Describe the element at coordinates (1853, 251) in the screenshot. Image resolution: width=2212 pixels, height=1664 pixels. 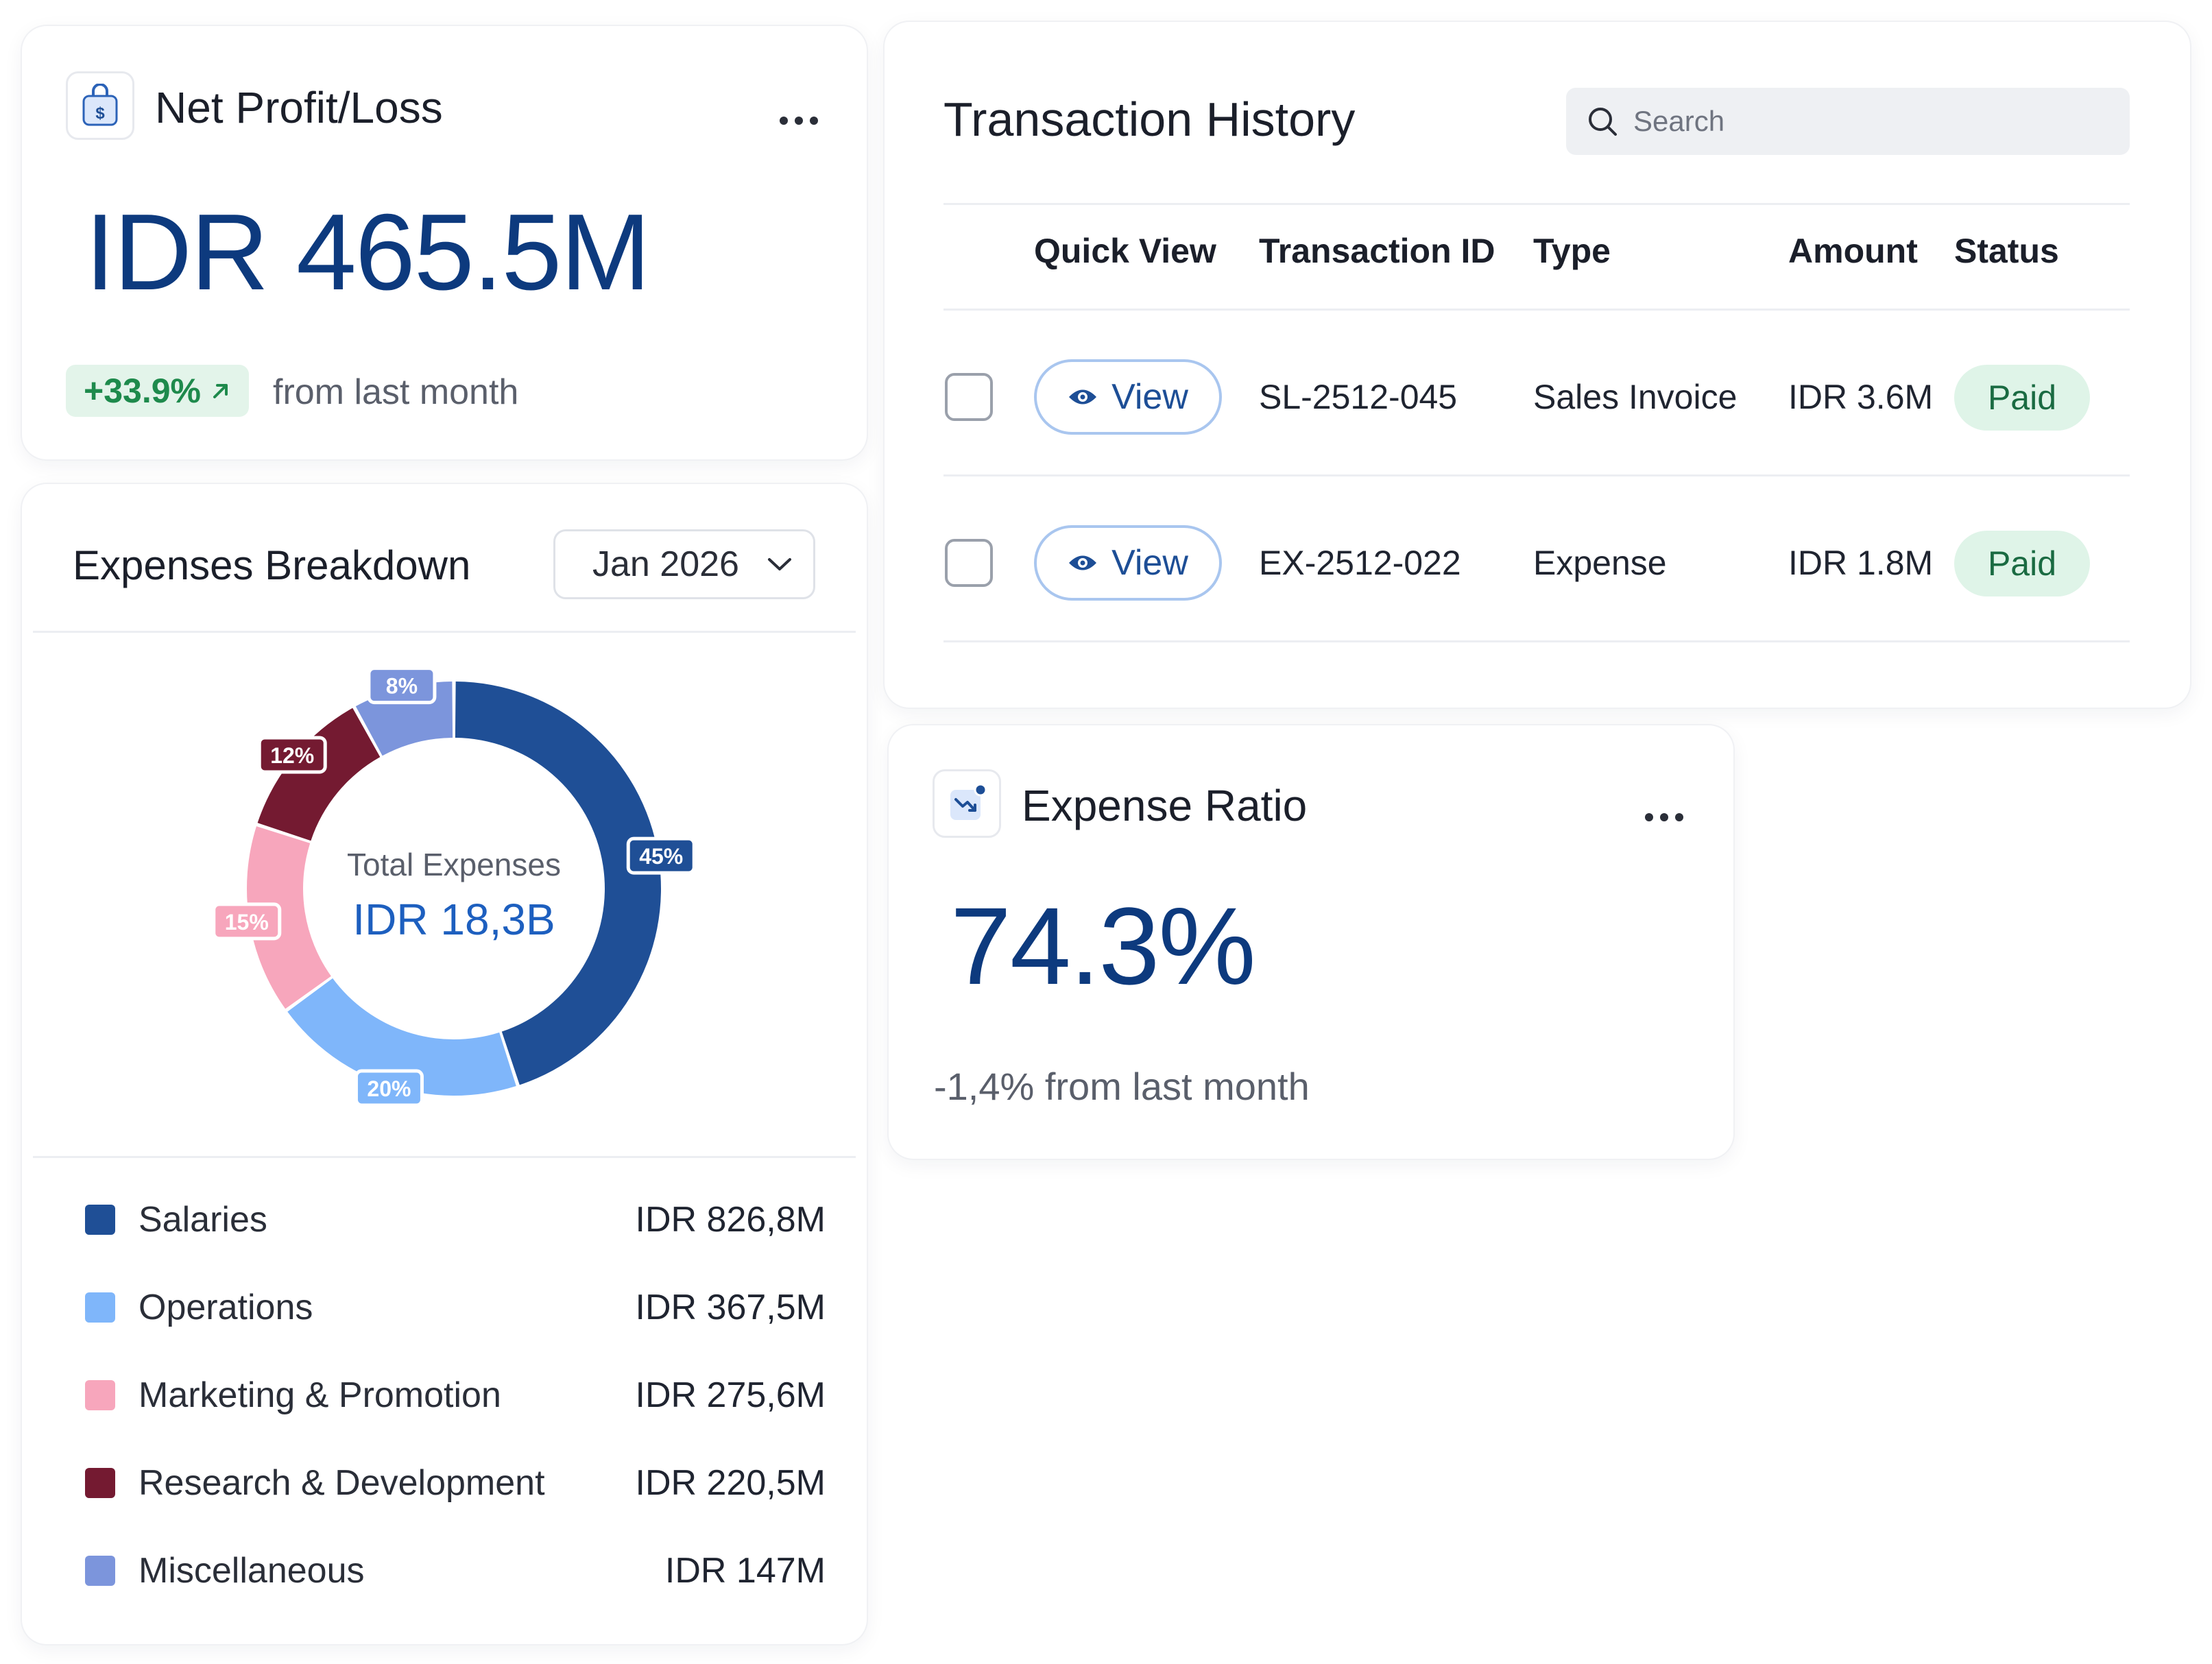
I see `column-header-amount: Amount` at that location.